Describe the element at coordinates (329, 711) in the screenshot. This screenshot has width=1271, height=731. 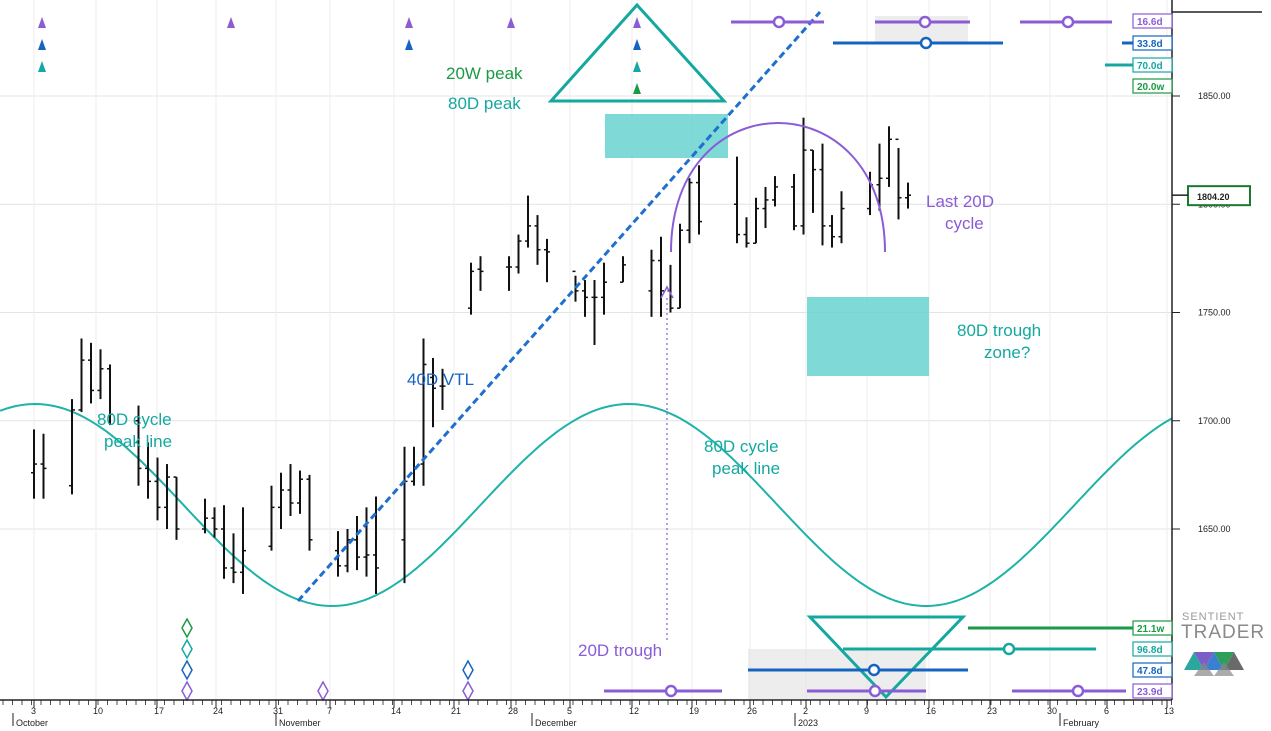
I see `x-tick-label: 7` at that location.